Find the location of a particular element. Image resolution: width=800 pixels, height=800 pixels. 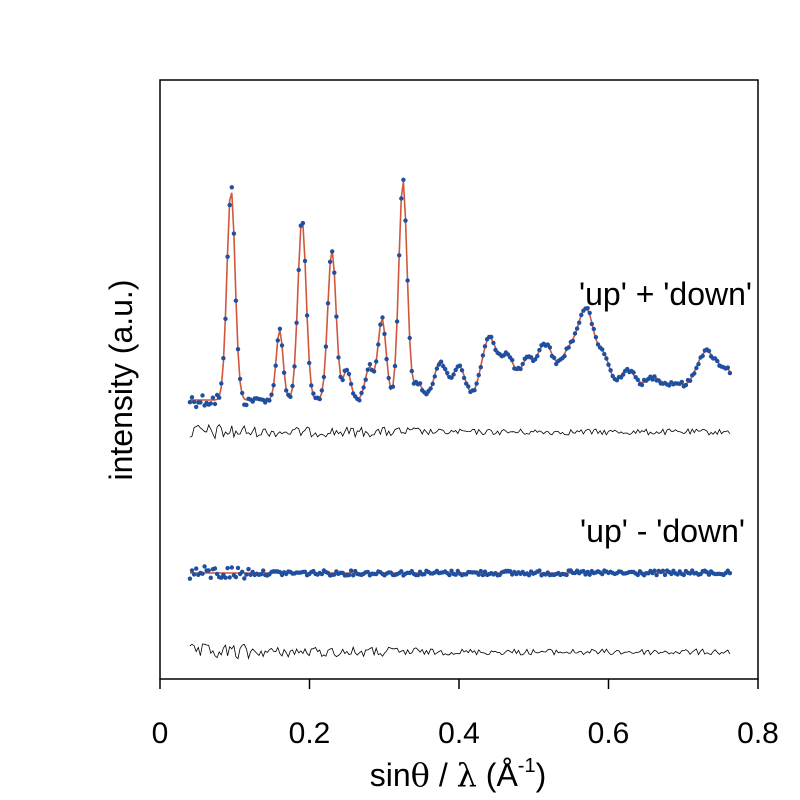

x-tick-label: 0.2 is located at coordinates (310, 733).